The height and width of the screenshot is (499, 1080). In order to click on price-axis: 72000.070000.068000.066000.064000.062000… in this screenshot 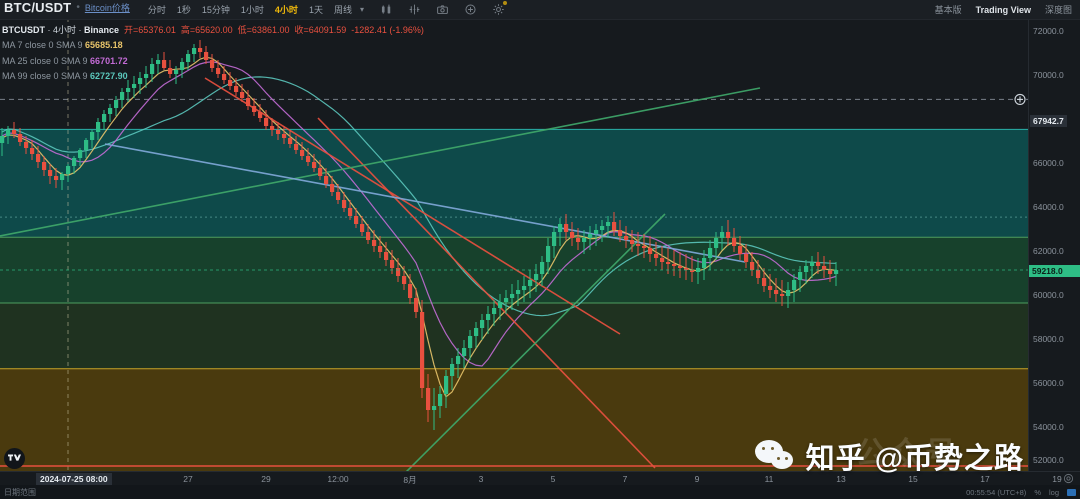, I will do `click(1054, 256)`.